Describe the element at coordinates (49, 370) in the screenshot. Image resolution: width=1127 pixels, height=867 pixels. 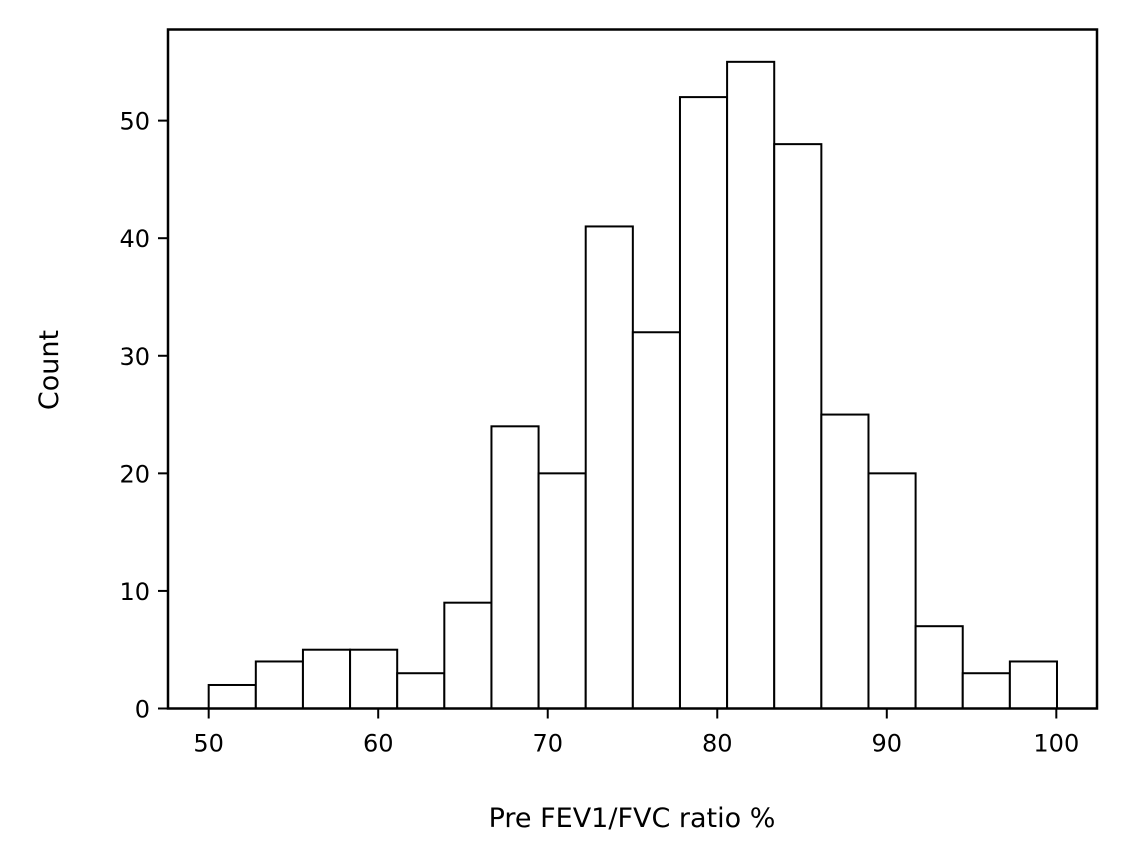
I see `y-axis-label: Count` at that location.